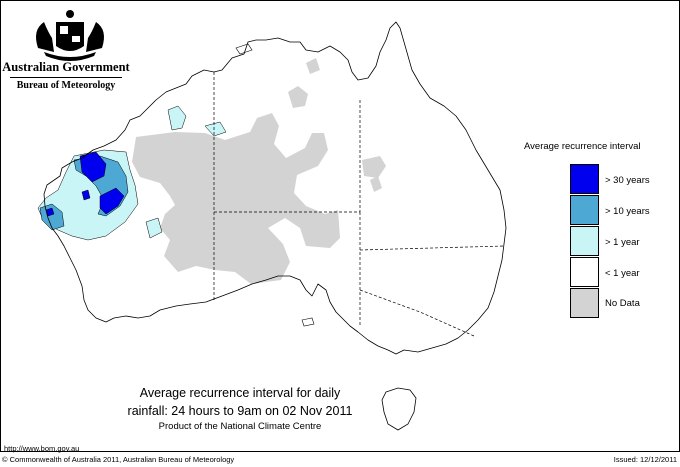  What do you see at coordinates (627, 211) in the screenshot?
I see `legend-label-over-10-years: > 10 years` at bounding box center [627, 211].